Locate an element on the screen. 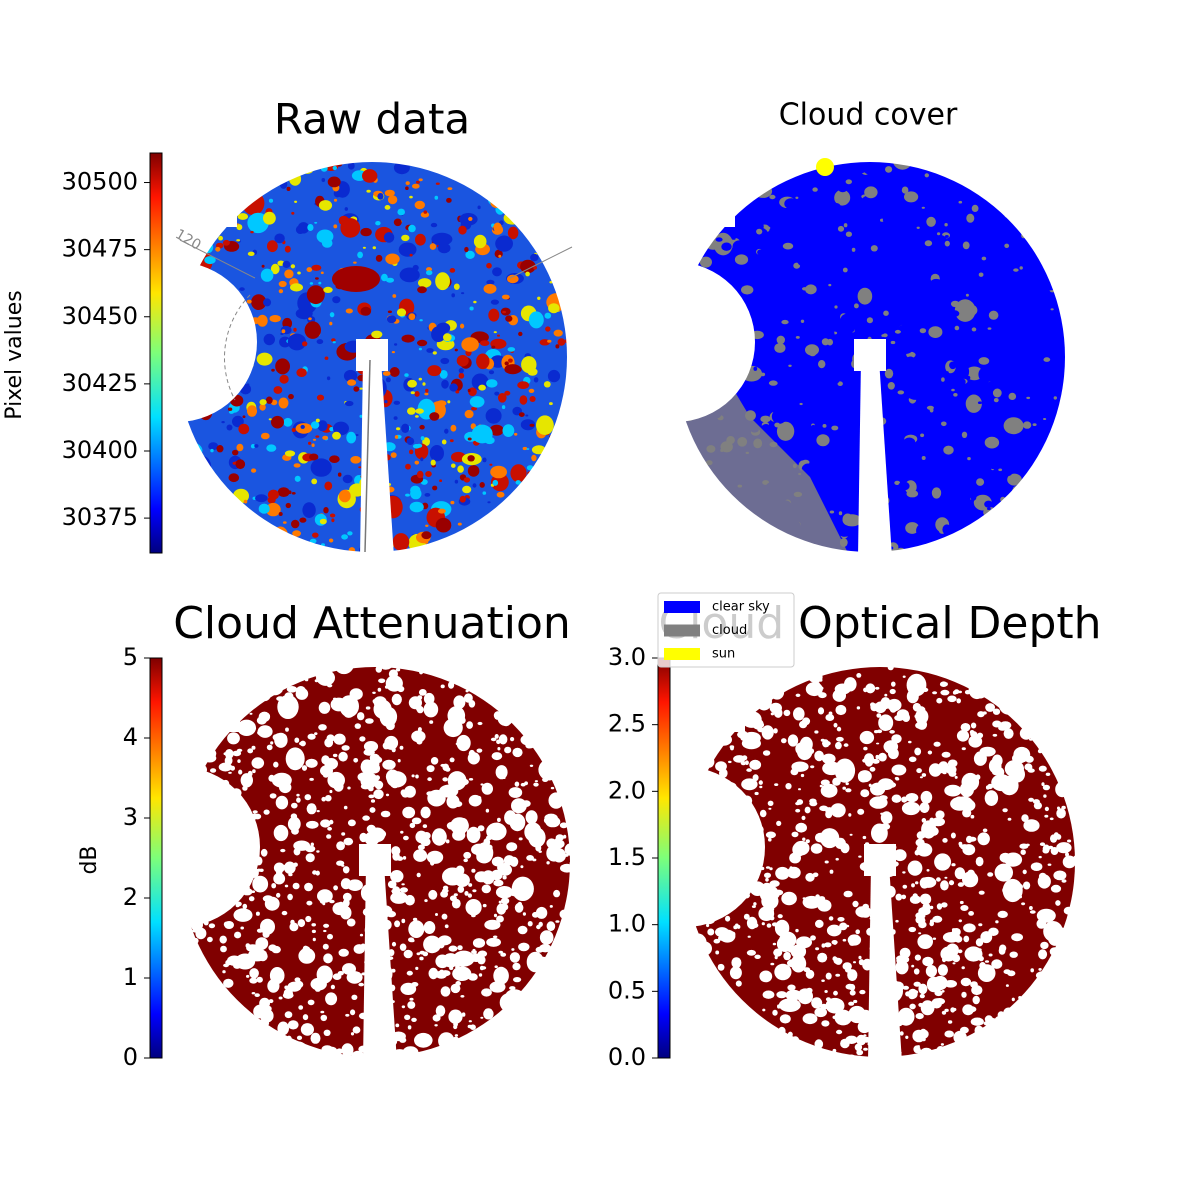 The width and height of the screenshot is (1200, 1200). guide-line is located at coordinates (541, 262).